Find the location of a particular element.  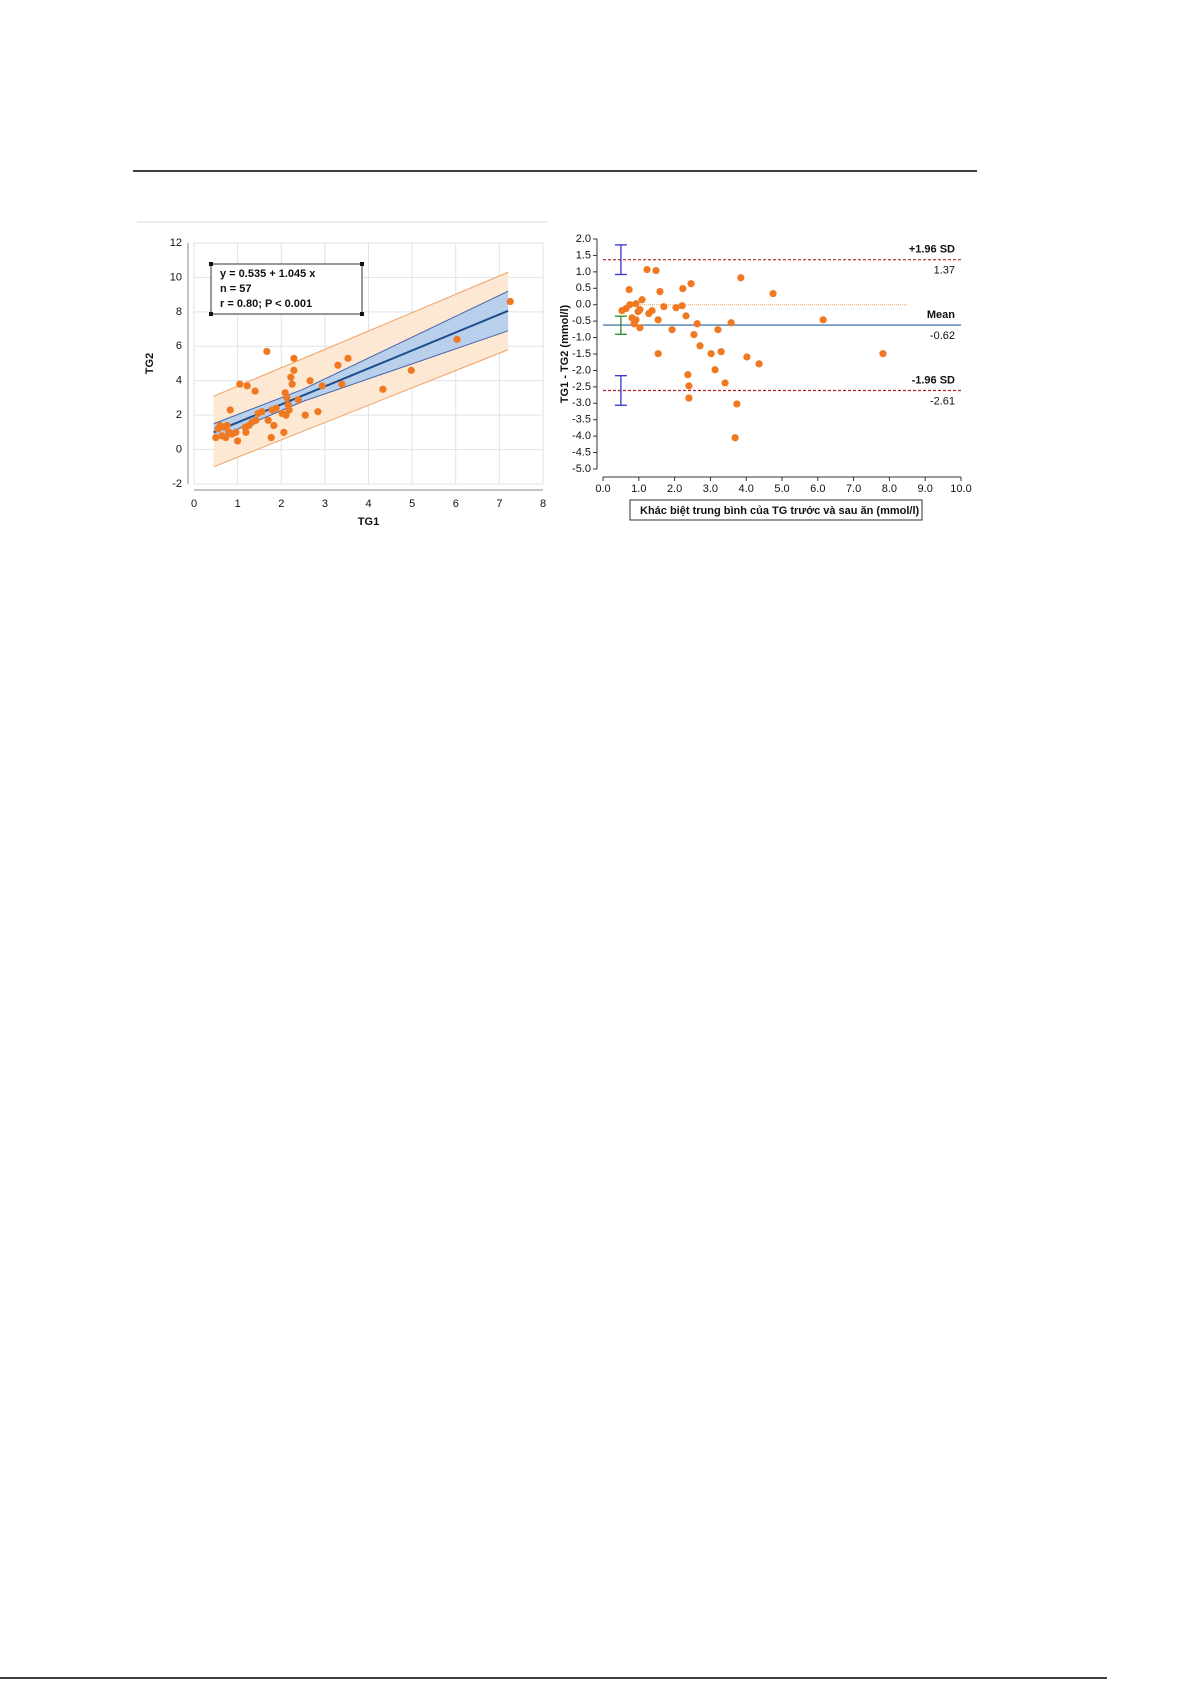

y-axis-label: TG1 - TG2 (mmol/l) is located at coordinates (565, 353).